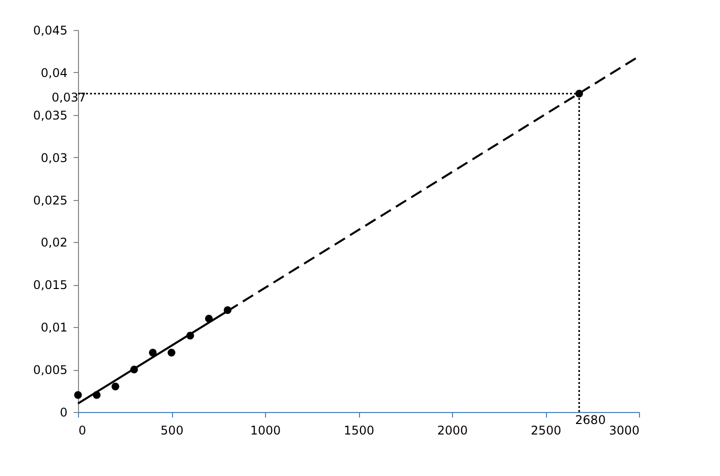  Describe the element at coordinates (624, 431) in the screenshot. I see `x-tick-label: 3000` at that location.